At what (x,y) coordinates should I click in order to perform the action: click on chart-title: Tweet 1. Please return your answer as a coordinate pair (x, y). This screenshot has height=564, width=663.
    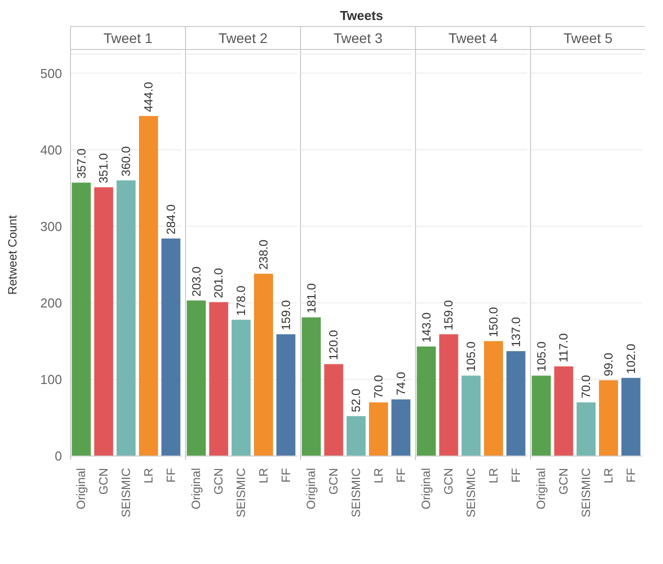
    Looking at the image, I should click on (127, 38).